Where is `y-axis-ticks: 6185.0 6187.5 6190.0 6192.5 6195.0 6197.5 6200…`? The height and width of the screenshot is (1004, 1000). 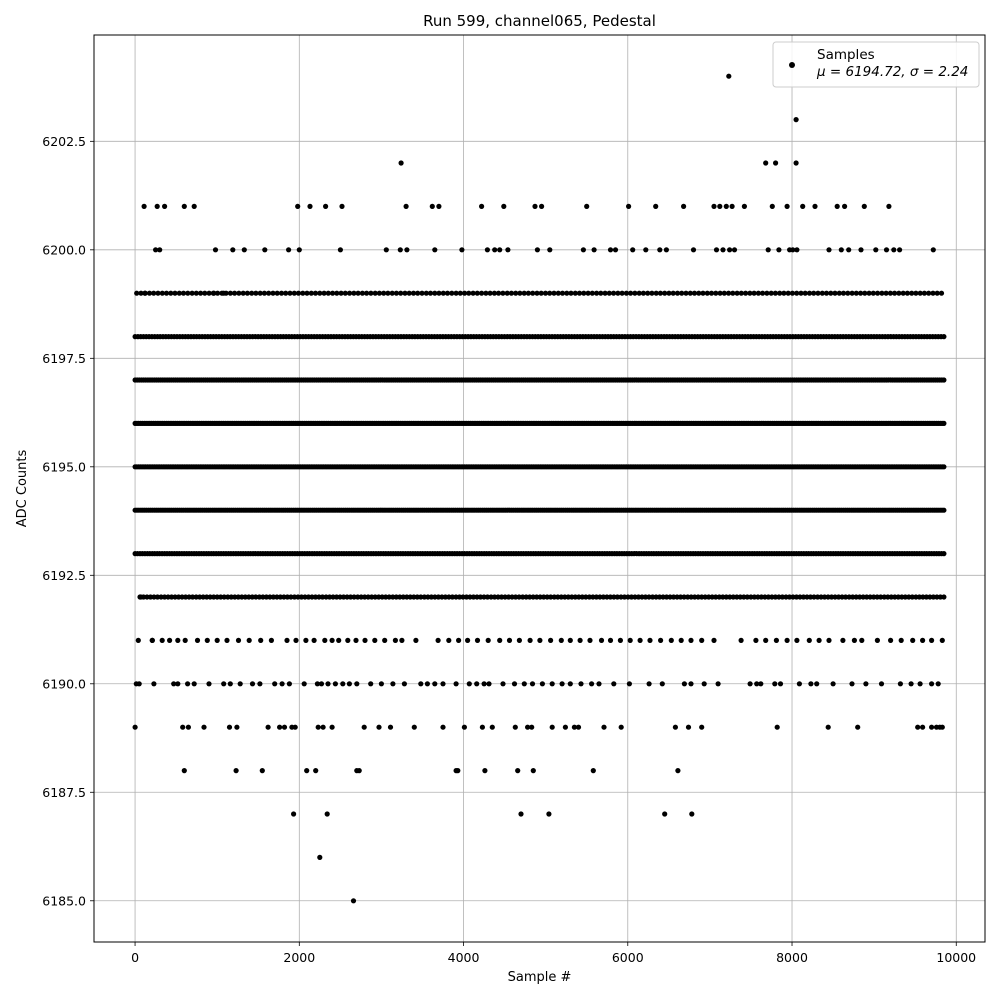 y-axis-ticks: 6185.0 6187.5 6190.0 6192.5 6195.0 6197.5 6200… is located at coordinates (68, 521).